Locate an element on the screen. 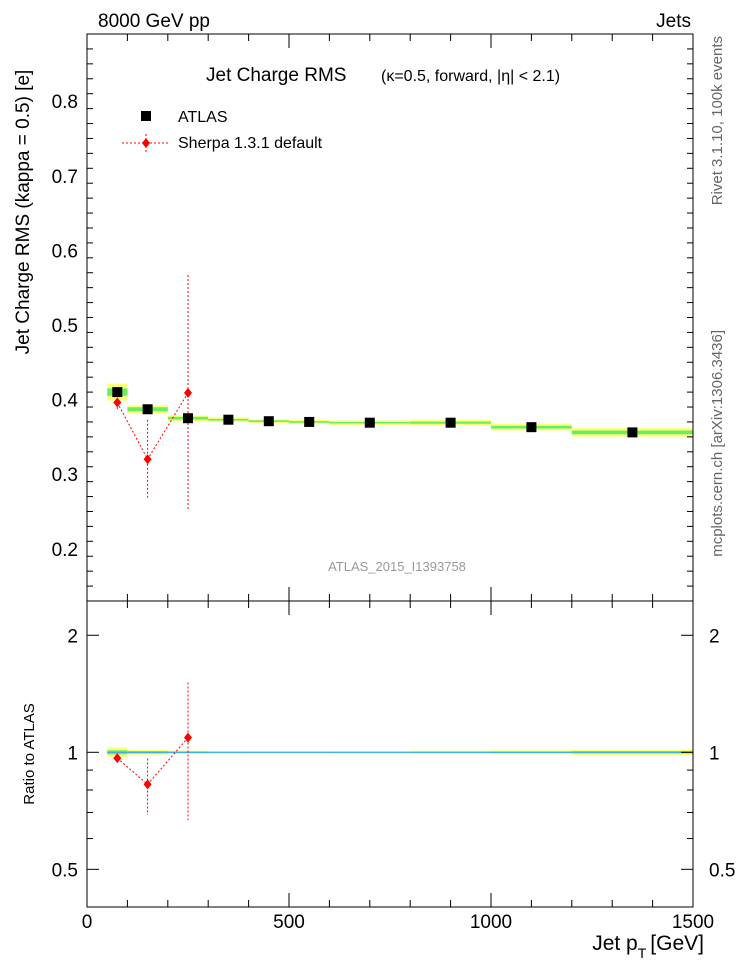 Image resolution: width=746 pixels, height=977 pixels. watermark-label: ATLAS_2015_I1393758 is located at coordinates (397, 566).